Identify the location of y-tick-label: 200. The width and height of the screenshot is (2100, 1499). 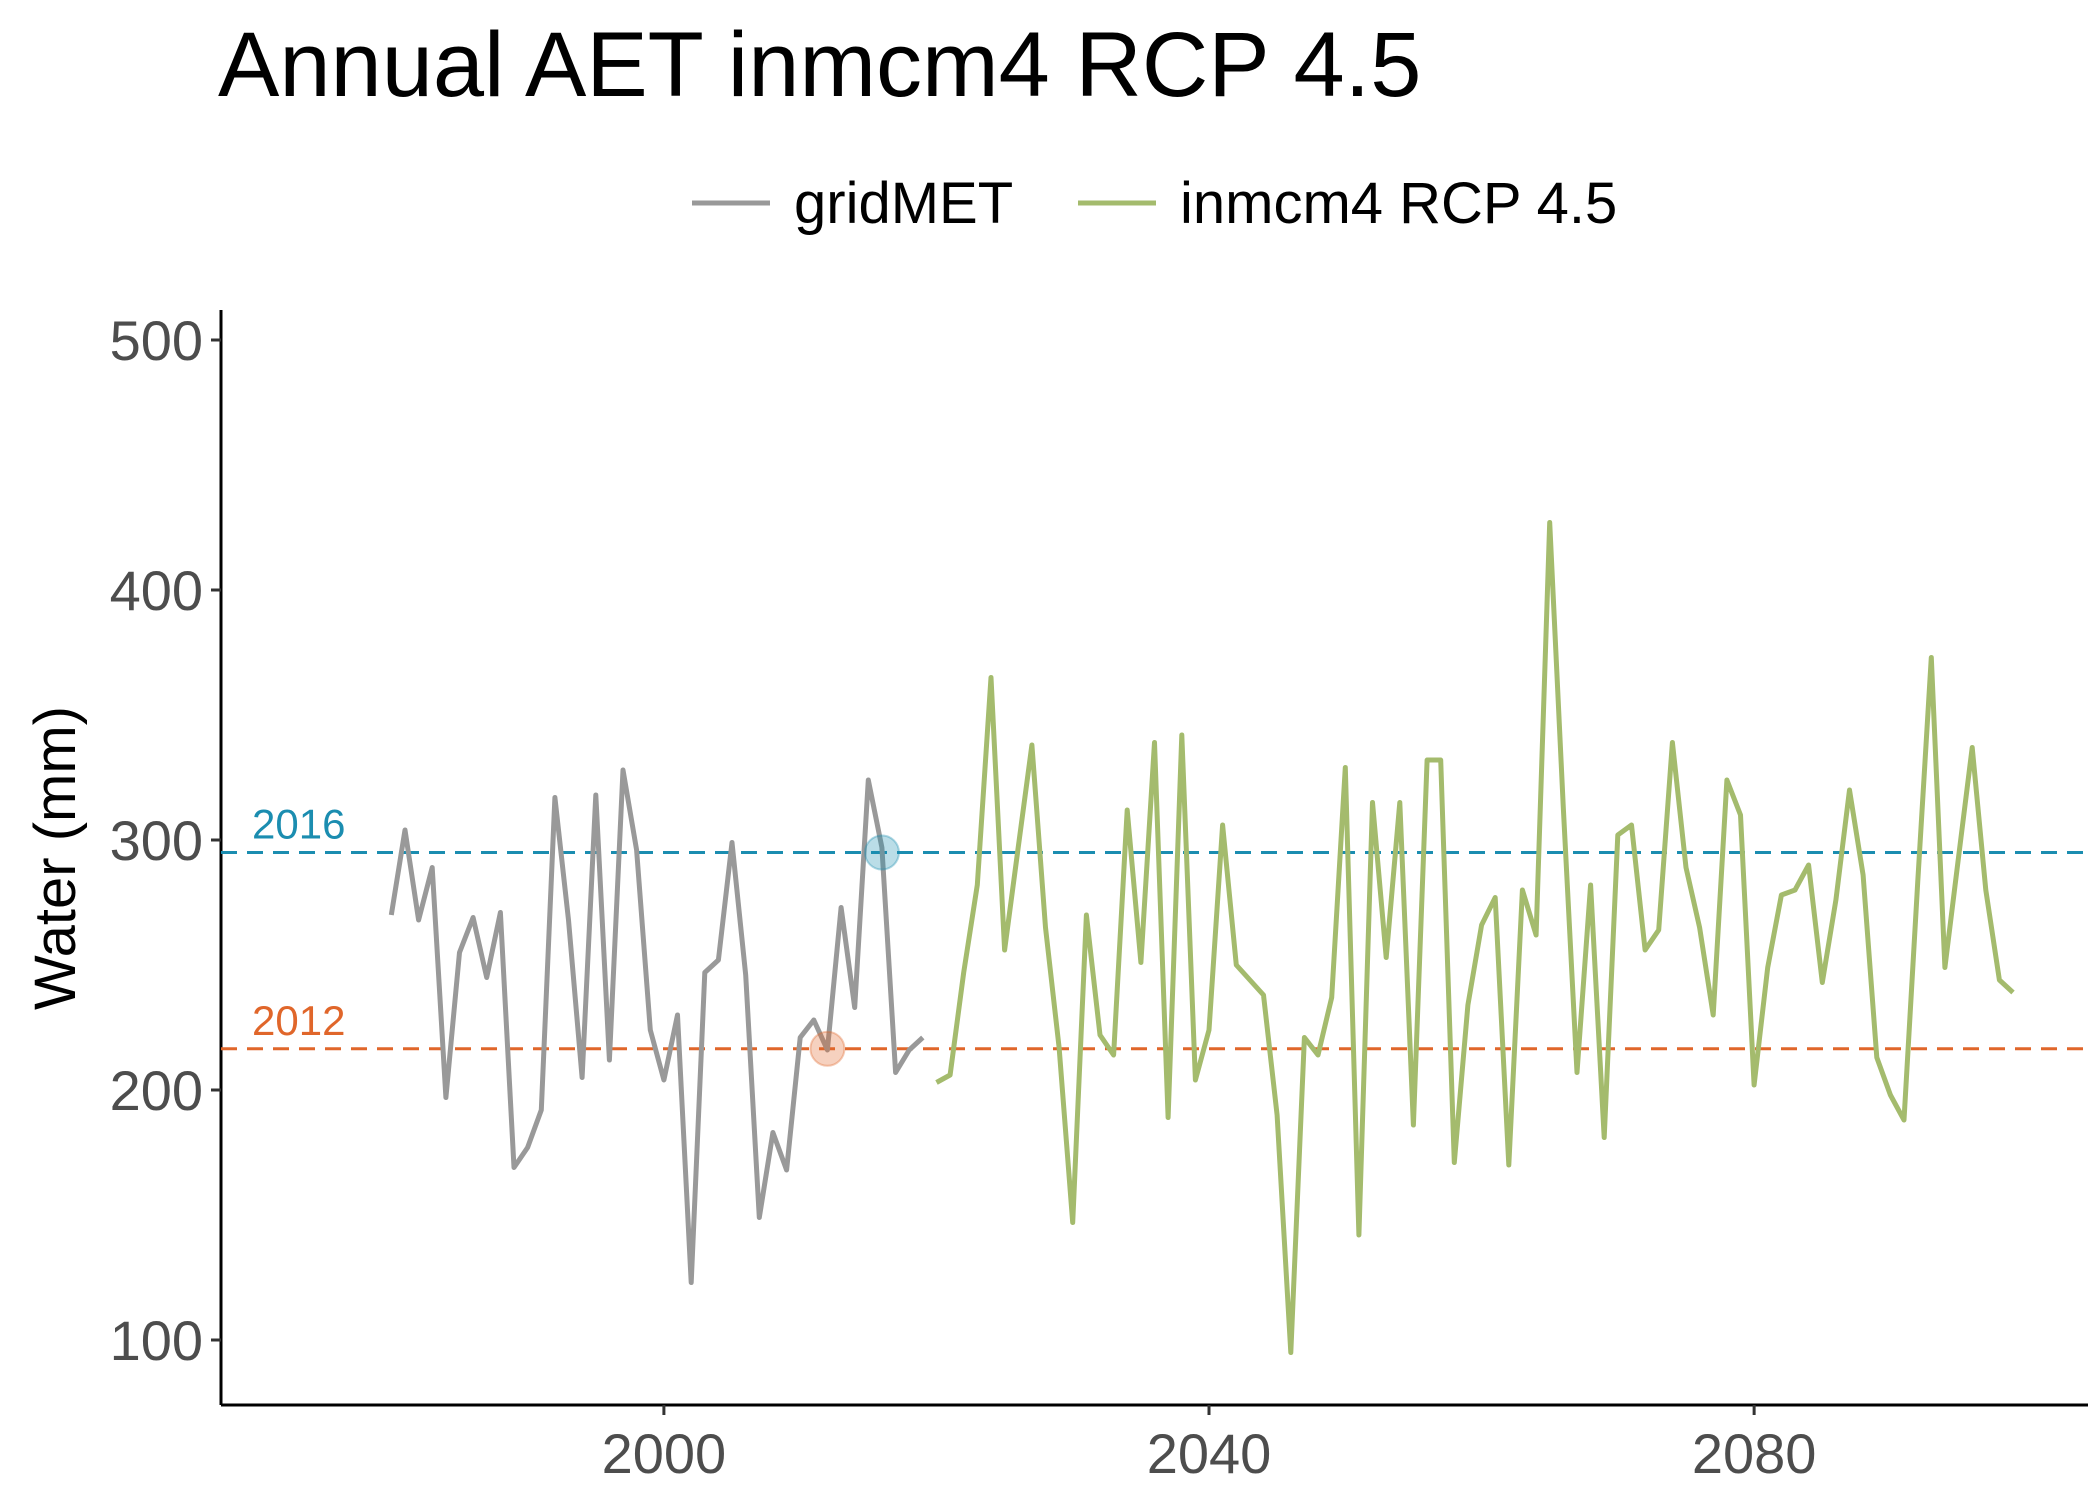
(156, 1090).